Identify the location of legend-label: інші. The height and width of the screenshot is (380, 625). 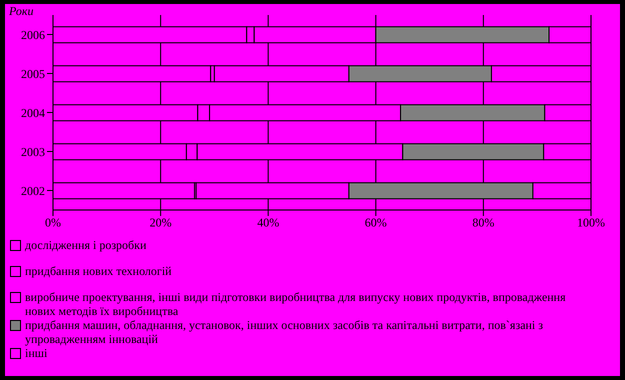
(36, 353).